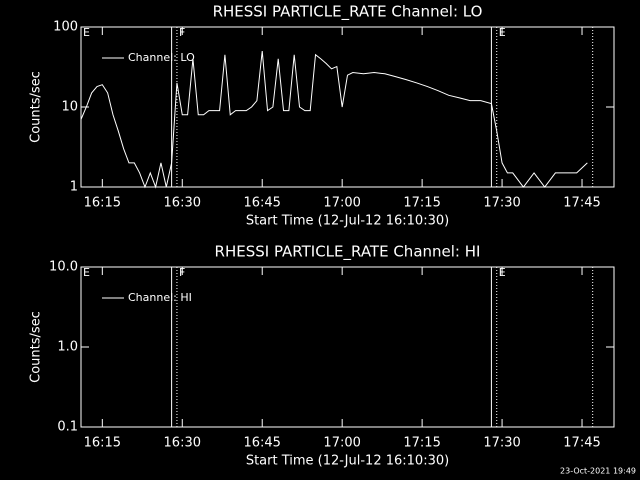 This screenshot has width=640, height=480. What do you see at coordinates (598, 471) in the screenshot?
I see `footer: 23-Oct-2021 19:49` at bounding box center [598, 471].